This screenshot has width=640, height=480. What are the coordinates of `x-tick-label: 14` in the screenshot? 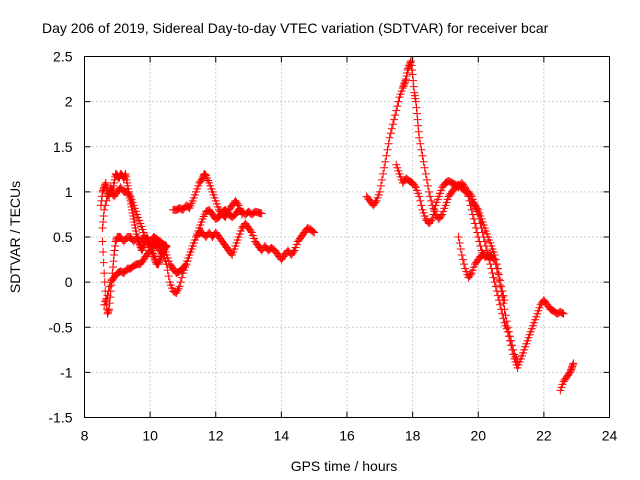 It's located at (282, 436).